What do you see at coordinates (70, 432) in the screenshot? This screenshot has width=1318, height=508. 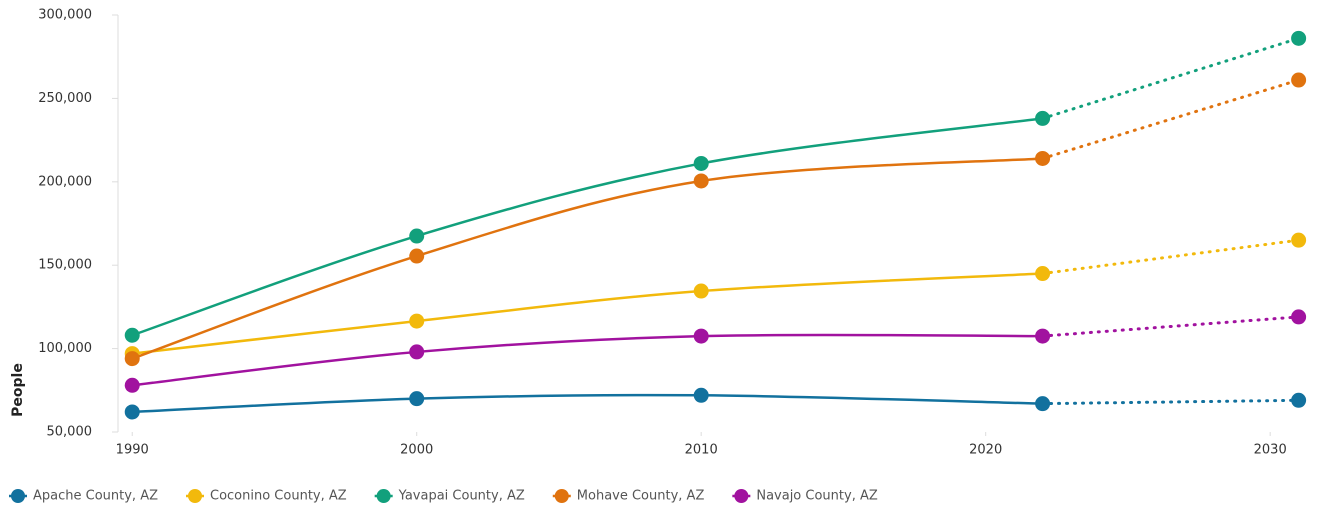 I see `y-tick-label: 50,000` at bounding box center [70, 432].